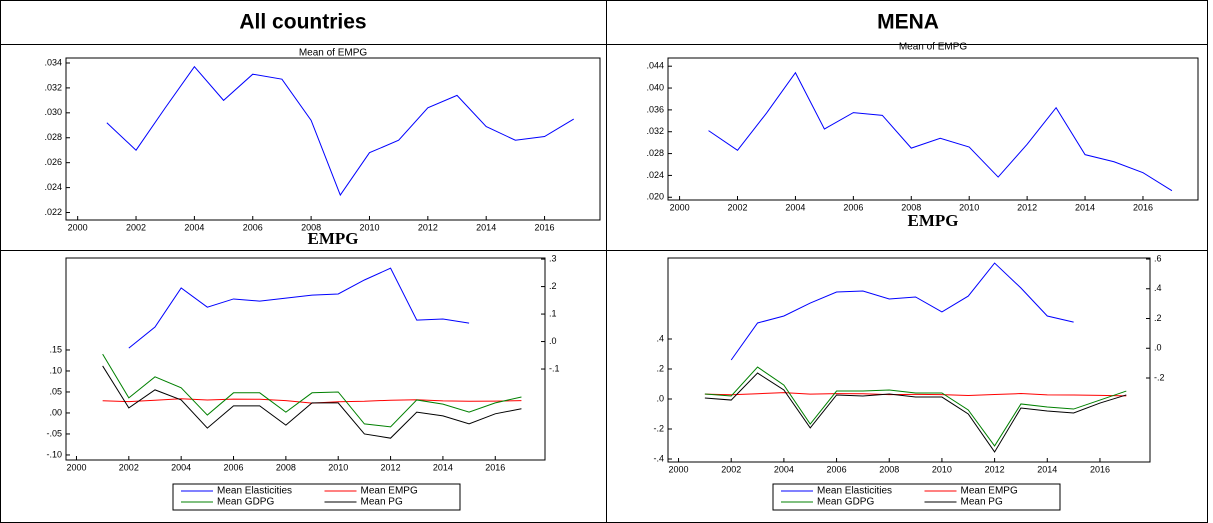  I want to click on y-tick-label: .030, so click(53, 112).